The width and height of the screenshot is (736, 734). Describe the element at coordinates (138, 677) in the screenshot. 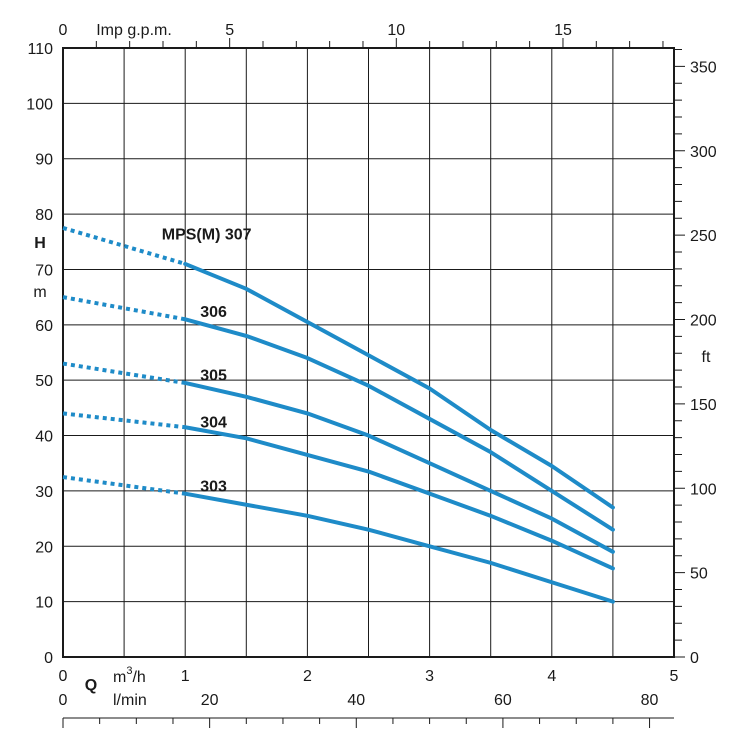

I see `x-axis-title-tail: /h` at that location.